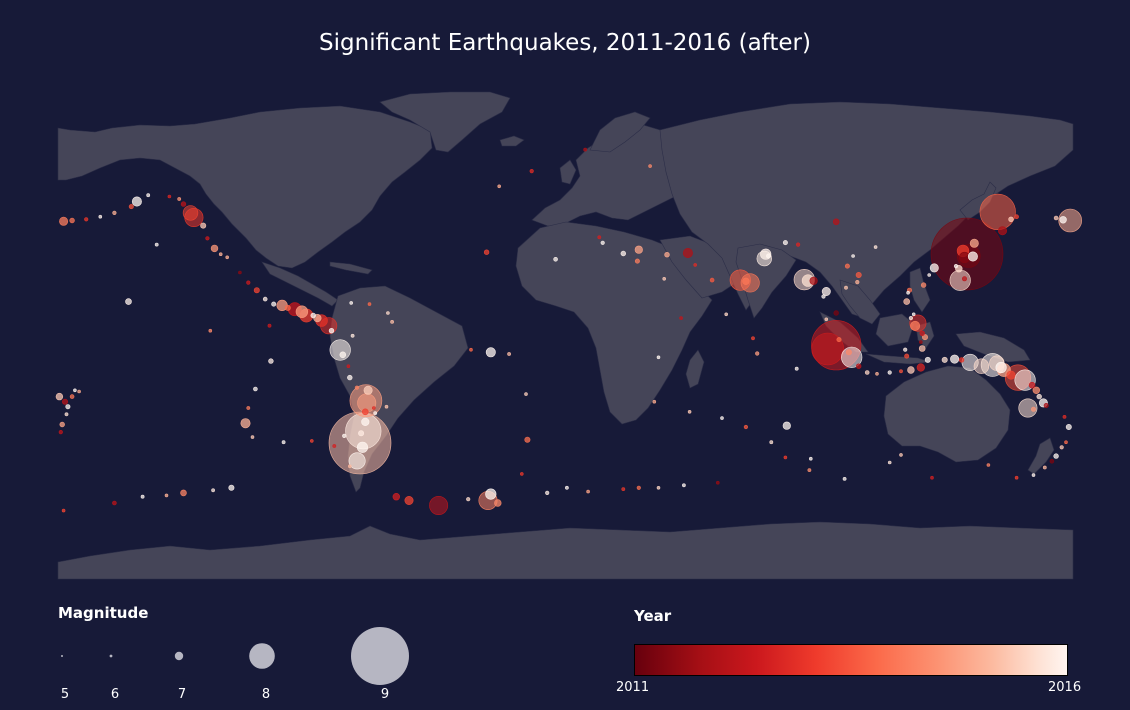  I want to click on land-central-america, so click(300, 284).